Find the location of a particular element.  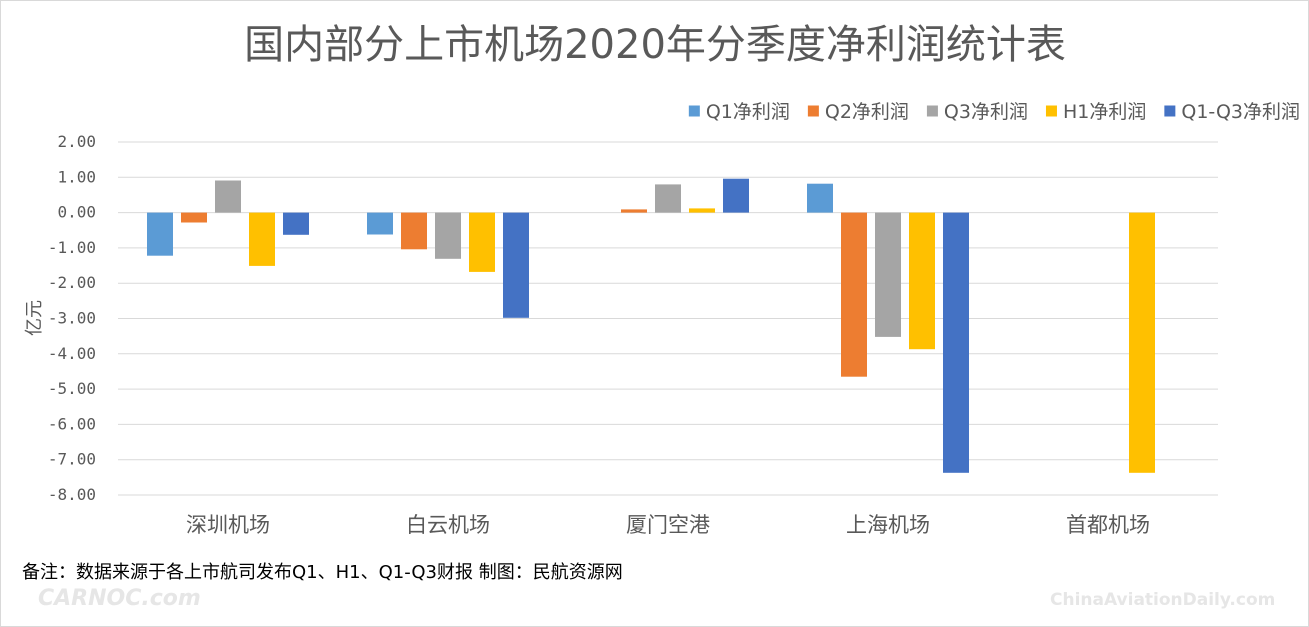

y-tick-label: -3.00 is located at coordinates (72, 318).